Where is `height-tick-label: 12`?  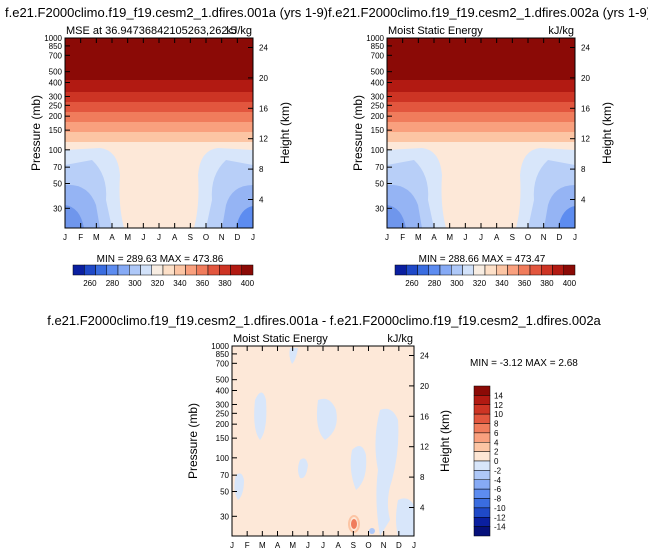 height-tick-label: 12 is located at coordinates (424, 447).